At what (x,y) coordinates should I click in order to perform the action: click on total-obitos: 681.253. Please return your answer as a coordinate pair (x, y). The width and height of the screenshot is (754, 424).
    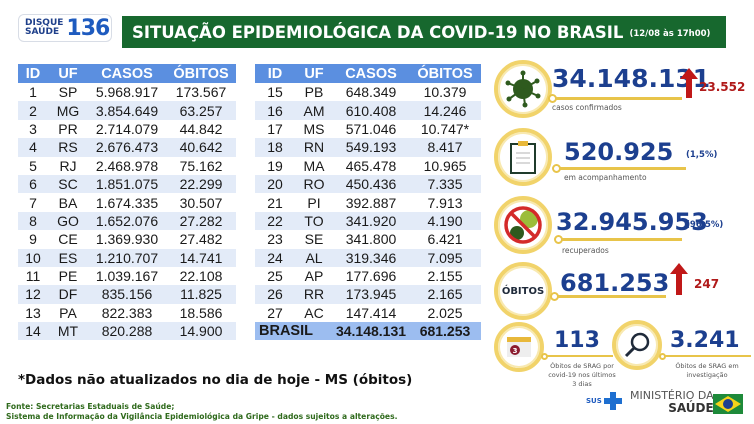
    Looking at the image, I should click on (445, 331).